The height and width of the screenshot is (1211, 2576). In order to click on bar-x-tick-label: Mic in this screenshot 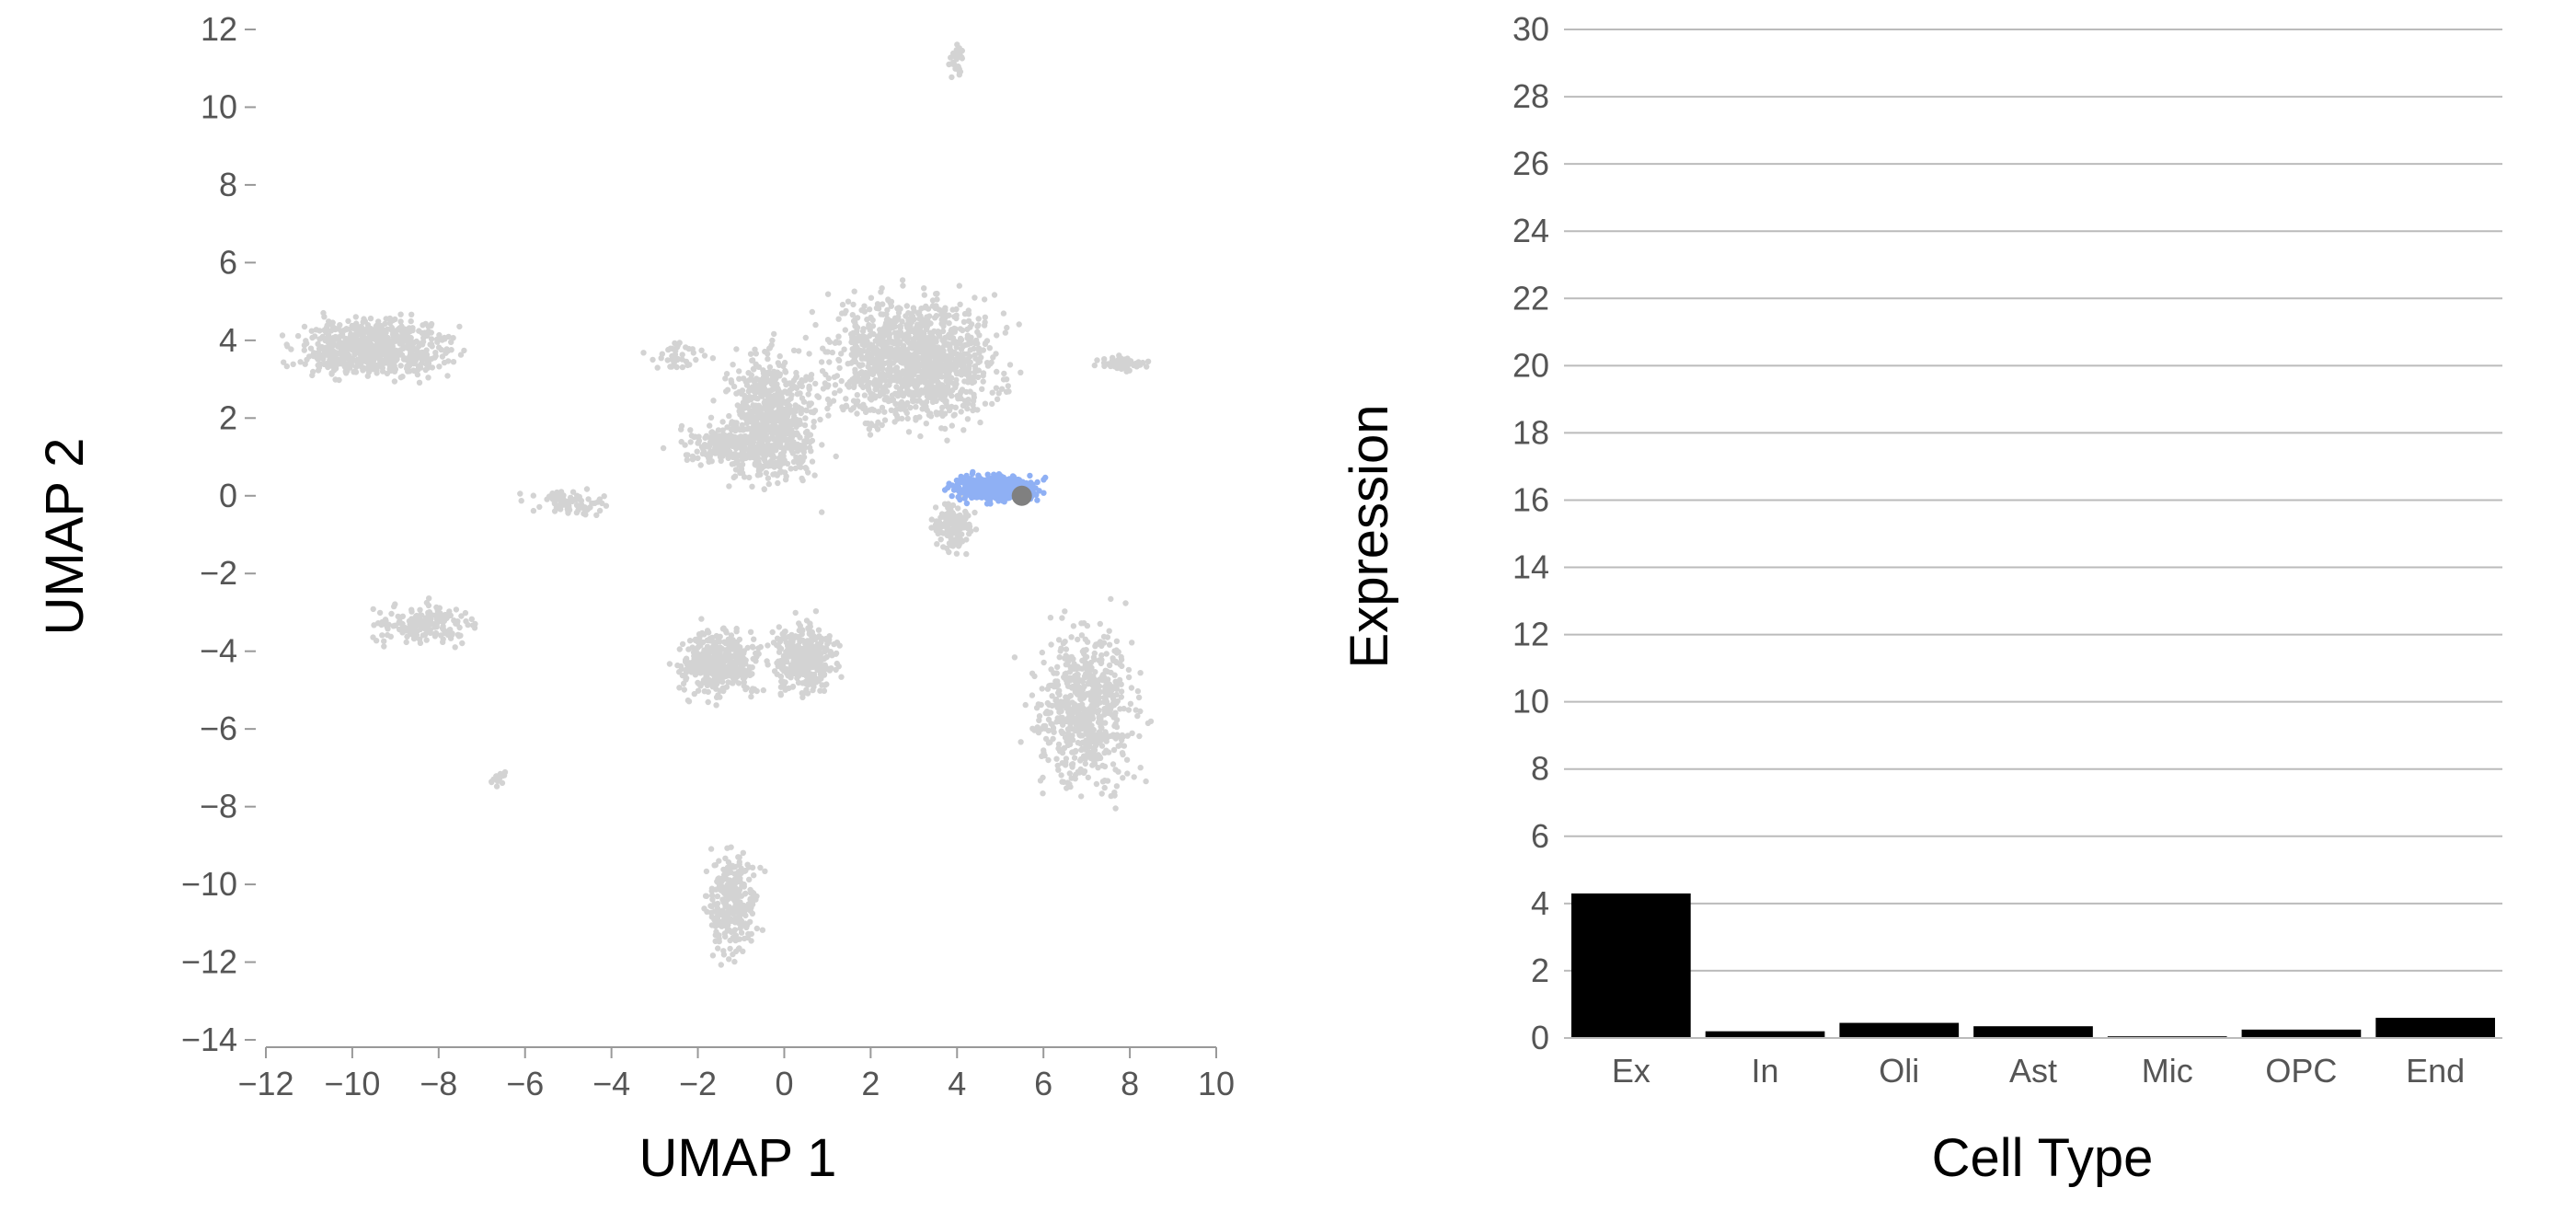, I will do `click(2167, 1071)`.